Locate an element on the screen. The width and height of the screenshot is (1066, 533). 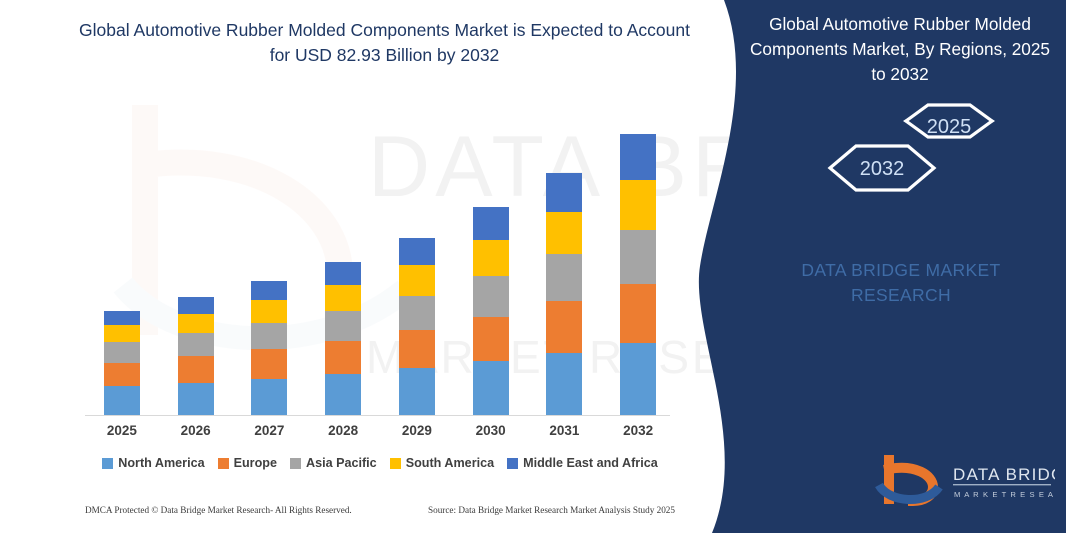
x-axis-tick-2026: 2026 is located at coordinates (195, 430).